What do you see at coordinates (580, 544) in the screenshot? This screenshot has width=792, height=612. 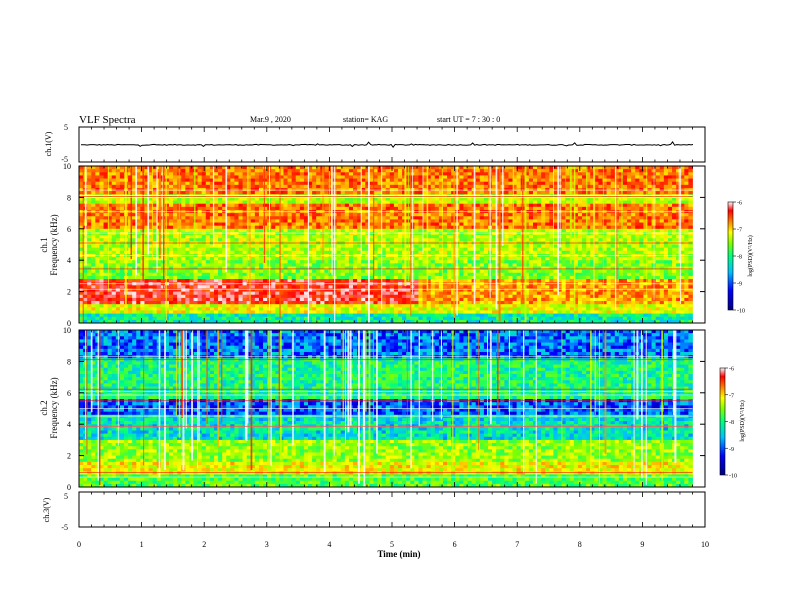 I see `xtick-label: 8` at bounding box center [580, 544].